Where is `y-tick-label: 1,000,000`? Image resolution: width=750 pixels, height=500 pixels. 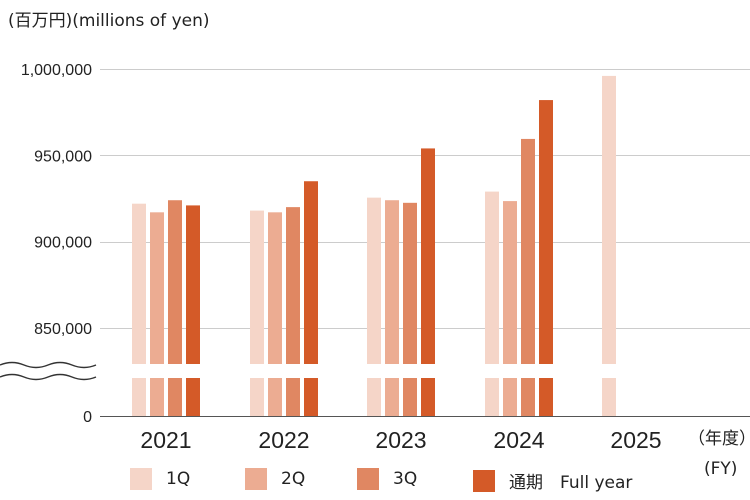
y-tick-label: 1,000,000 is located at coordinates (56, 70).